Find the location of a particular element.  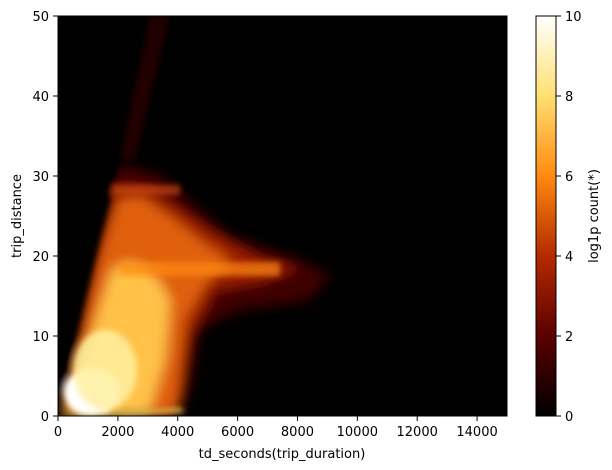

colorbar-label: log1p count(*) is located at coordinates (594, 216).